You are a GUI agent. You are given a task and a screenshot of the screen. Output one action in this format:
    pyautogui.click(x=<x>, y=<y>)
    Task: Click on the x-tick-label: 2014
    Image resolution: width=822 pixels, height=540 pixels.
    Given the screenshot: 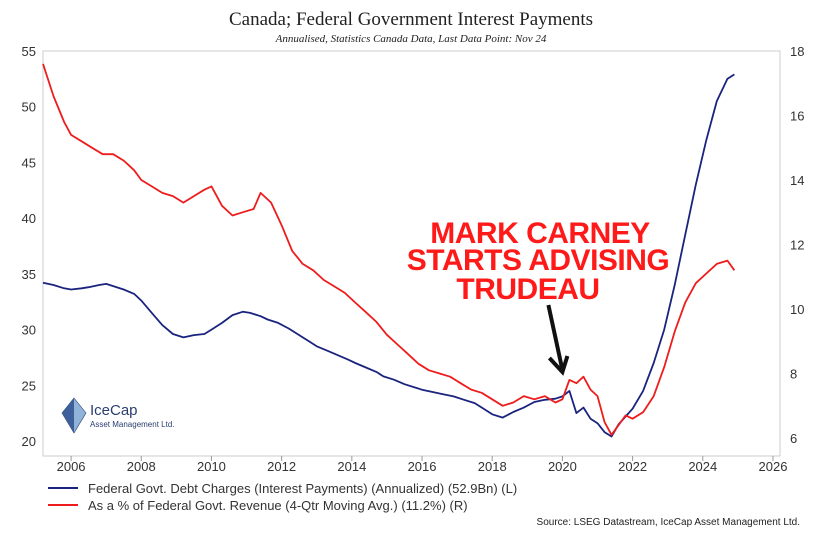 What is the action you would take?
    pyautogui.click(x=351, y=466)
    